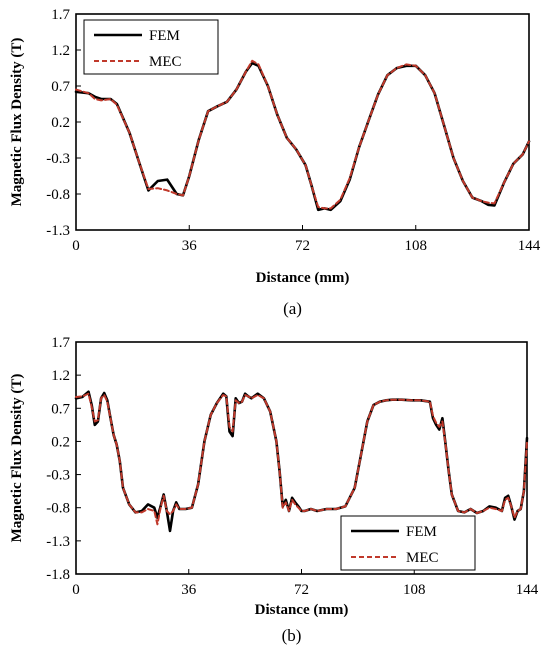  Describe the element at coordinates (58, 575) in the screenshot. I see `y-tick-label: -1.8` at that location.